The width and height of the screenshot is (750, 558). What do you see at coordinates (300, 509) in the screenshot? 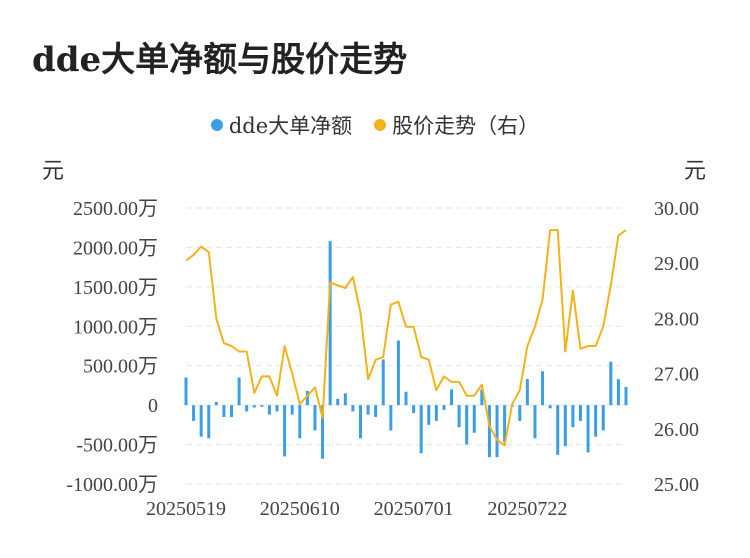
I see `x-tick-label: 20250610` at bounding box center [300, 509].